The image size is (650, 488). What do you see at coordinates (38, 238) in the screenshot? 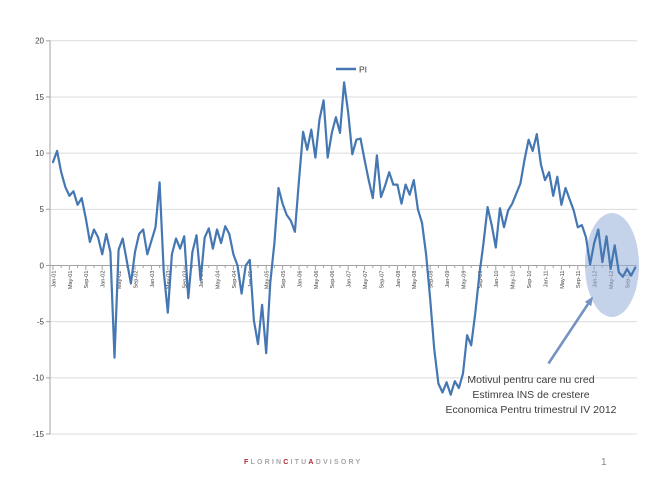
I see `y-axis-labels: 20 15 10 5 0 -5 -10 -15` at bounding box center [38, 238].